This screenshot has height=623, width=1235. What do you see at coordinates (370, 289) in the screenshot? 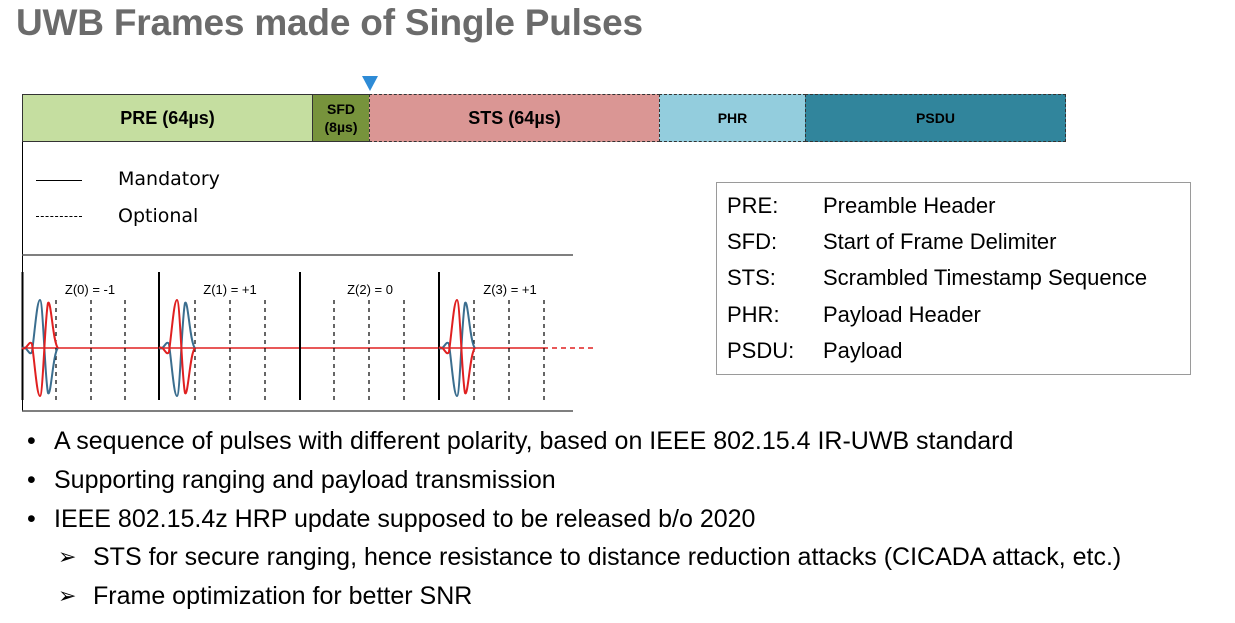
I see `pulse-label-z2: Z(2) = 0` at bounding box center [370, 289].